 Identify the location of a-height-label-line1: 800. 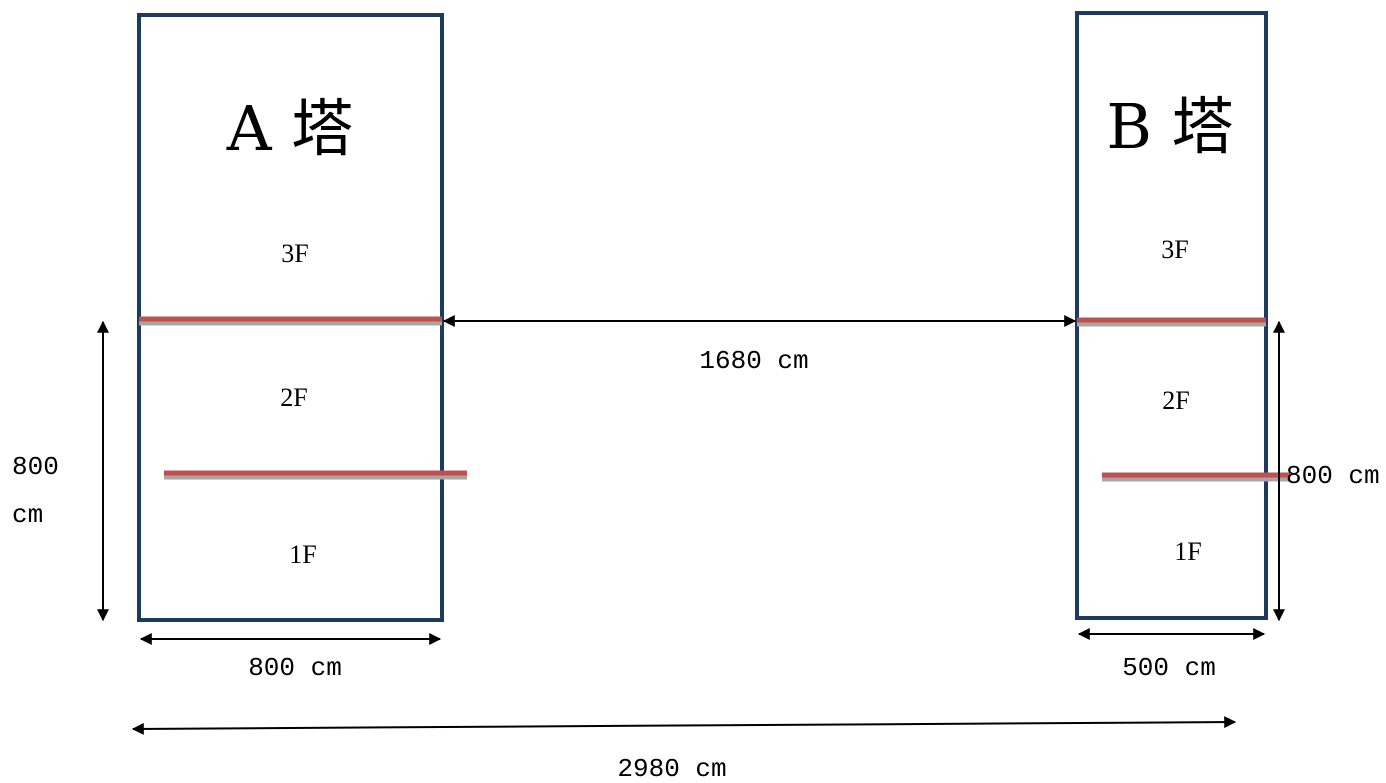
(35, 467).